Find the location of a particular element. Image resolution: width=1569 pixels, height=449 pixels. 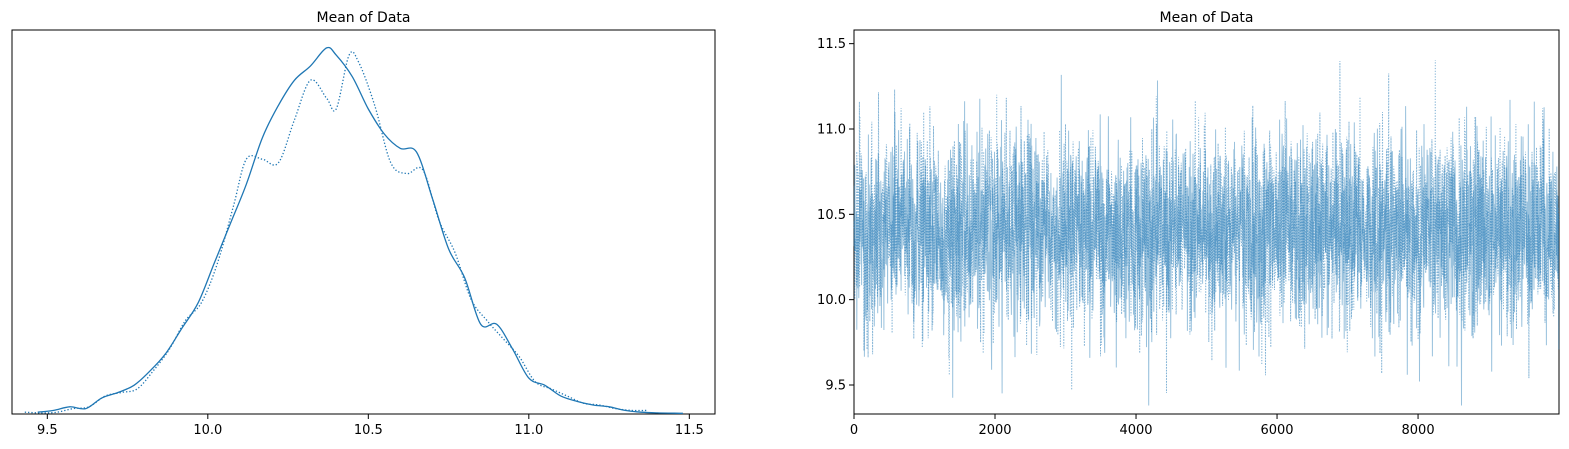

trace-title: Mean of Data is located at coordinates (1207, 18).